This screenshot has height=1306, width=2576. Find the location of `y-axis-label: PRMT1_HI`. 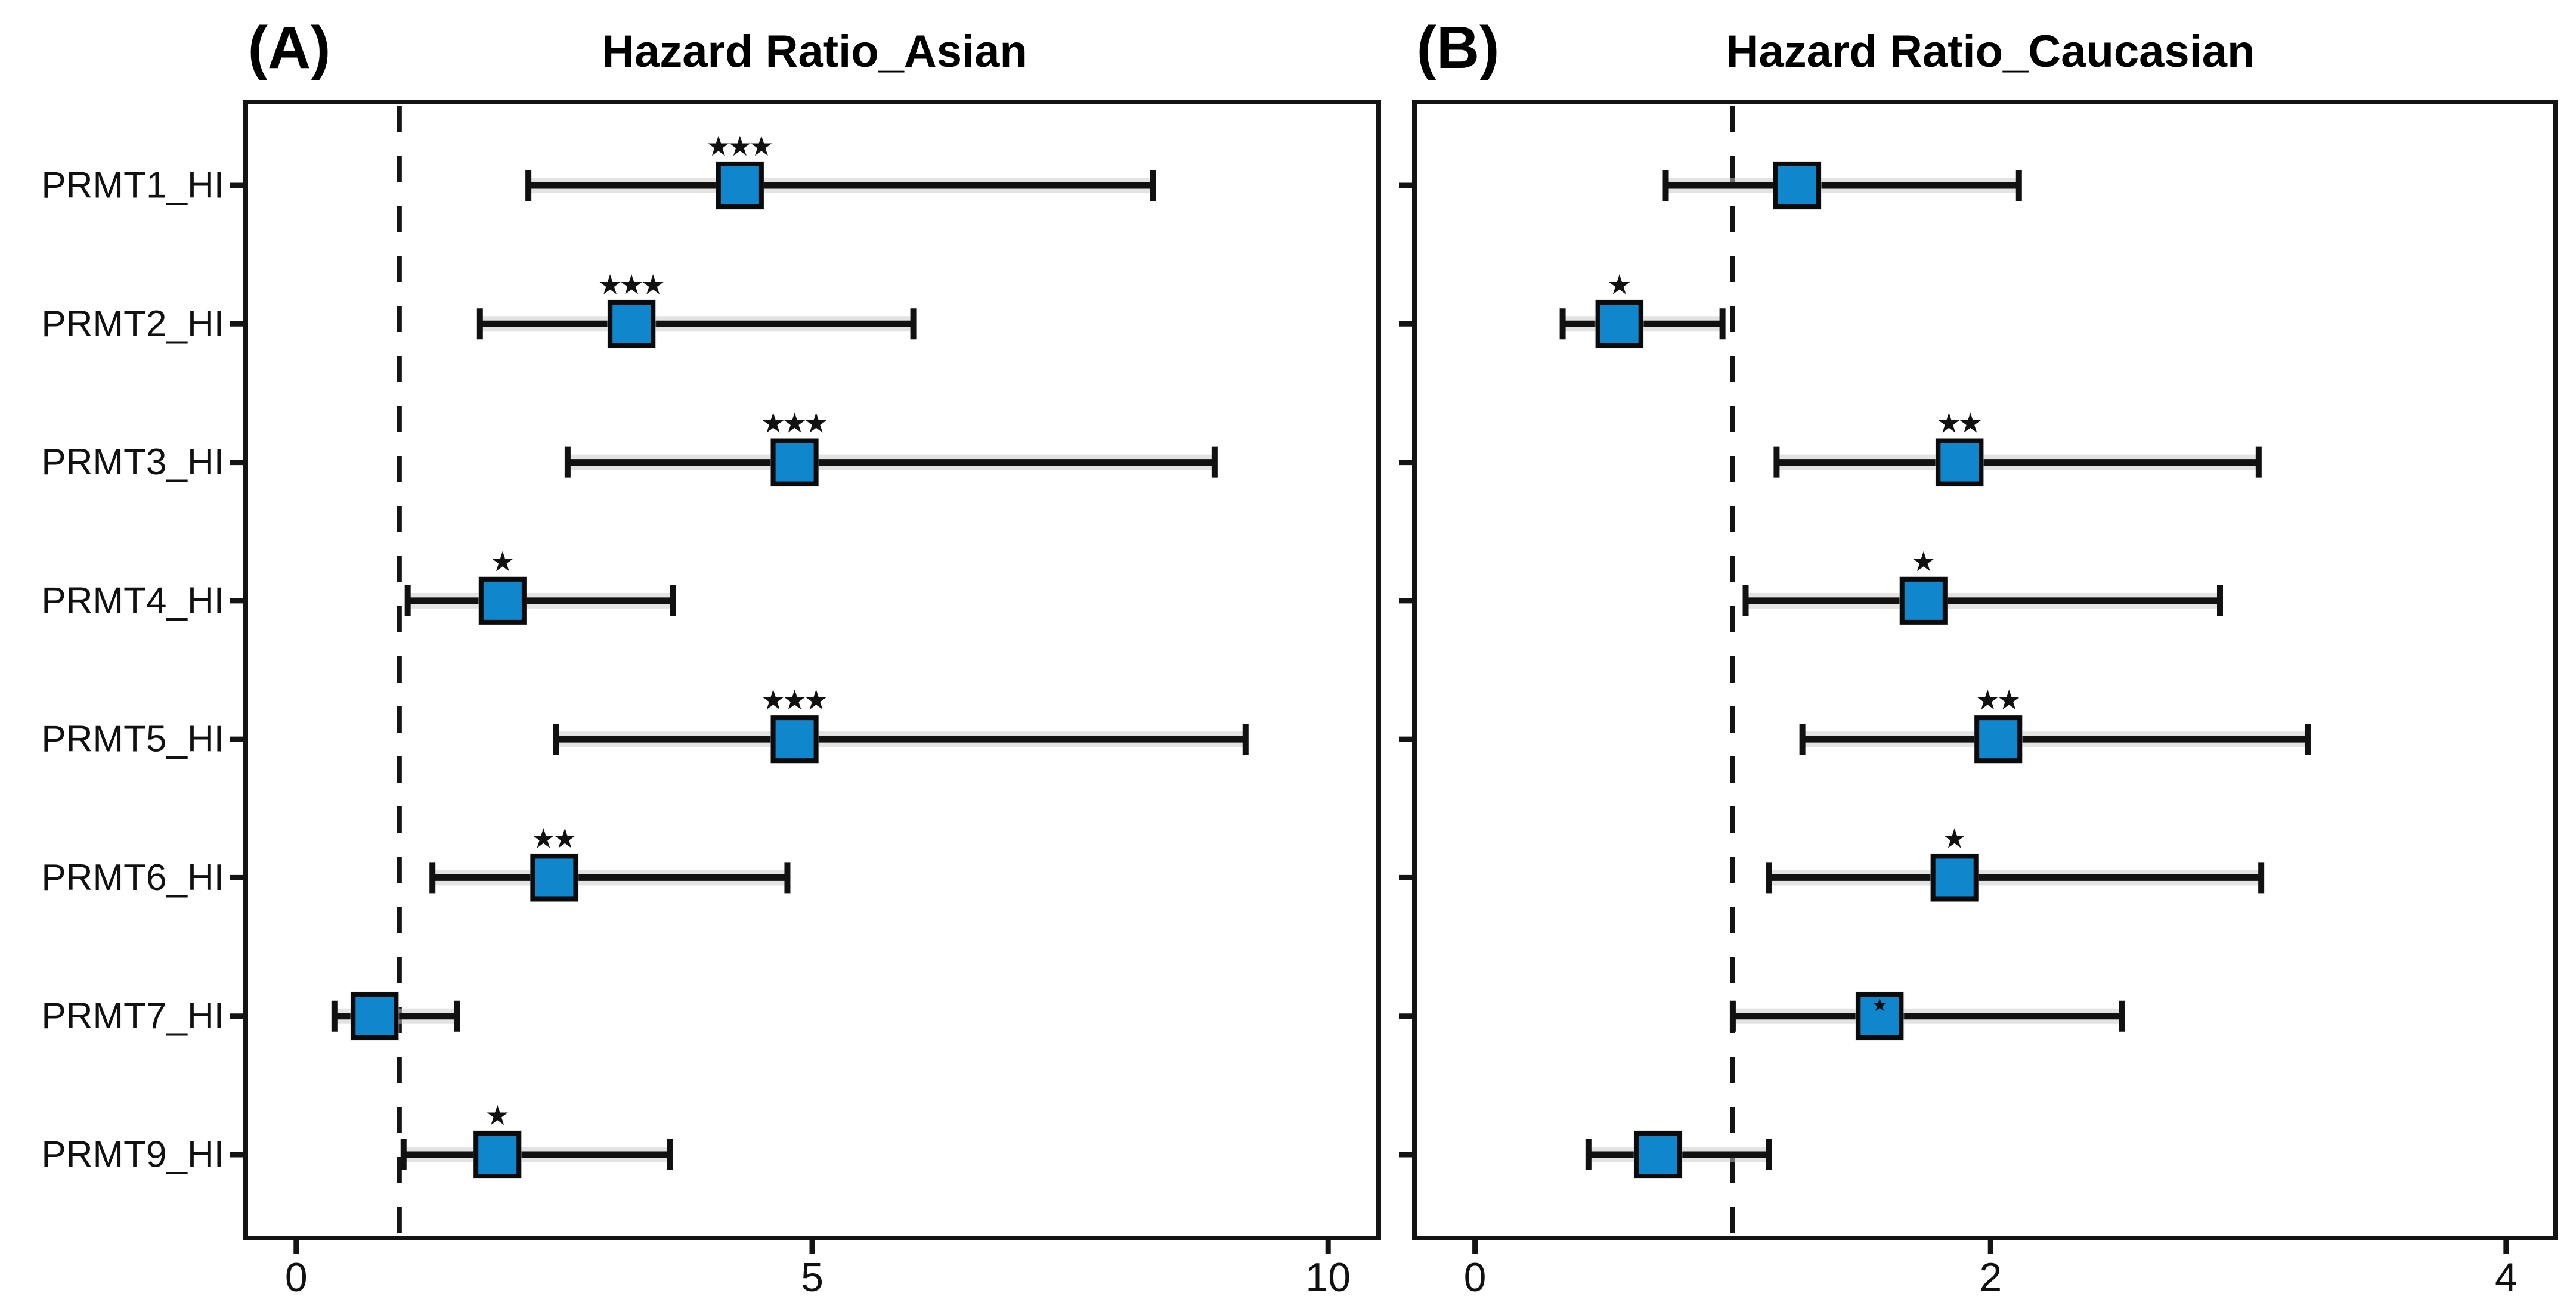

y-axis-label: PRMT1_HI is located at coordinates (132, 185).